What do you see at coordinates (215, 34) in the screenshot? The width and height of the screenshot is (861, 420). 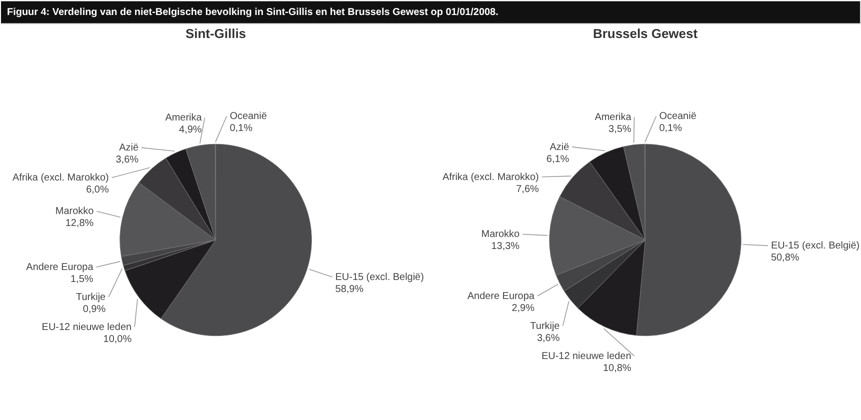 I see `chart-title: Sint-Gillis` at bounding box center [215, 34].